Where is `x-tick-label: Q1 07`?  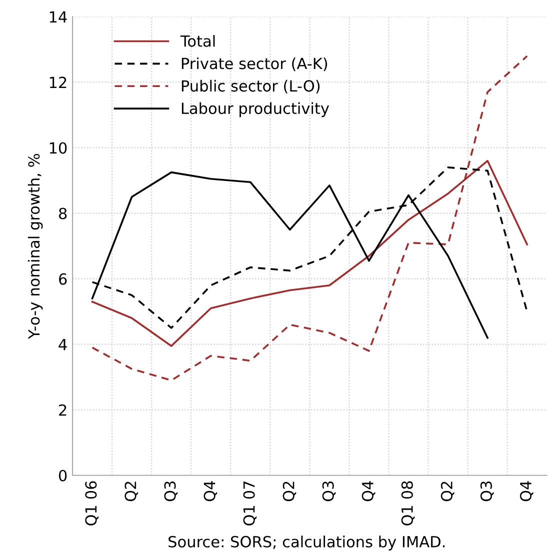
x-tick-label: Q1 07 is located at coordinates (250, 504).